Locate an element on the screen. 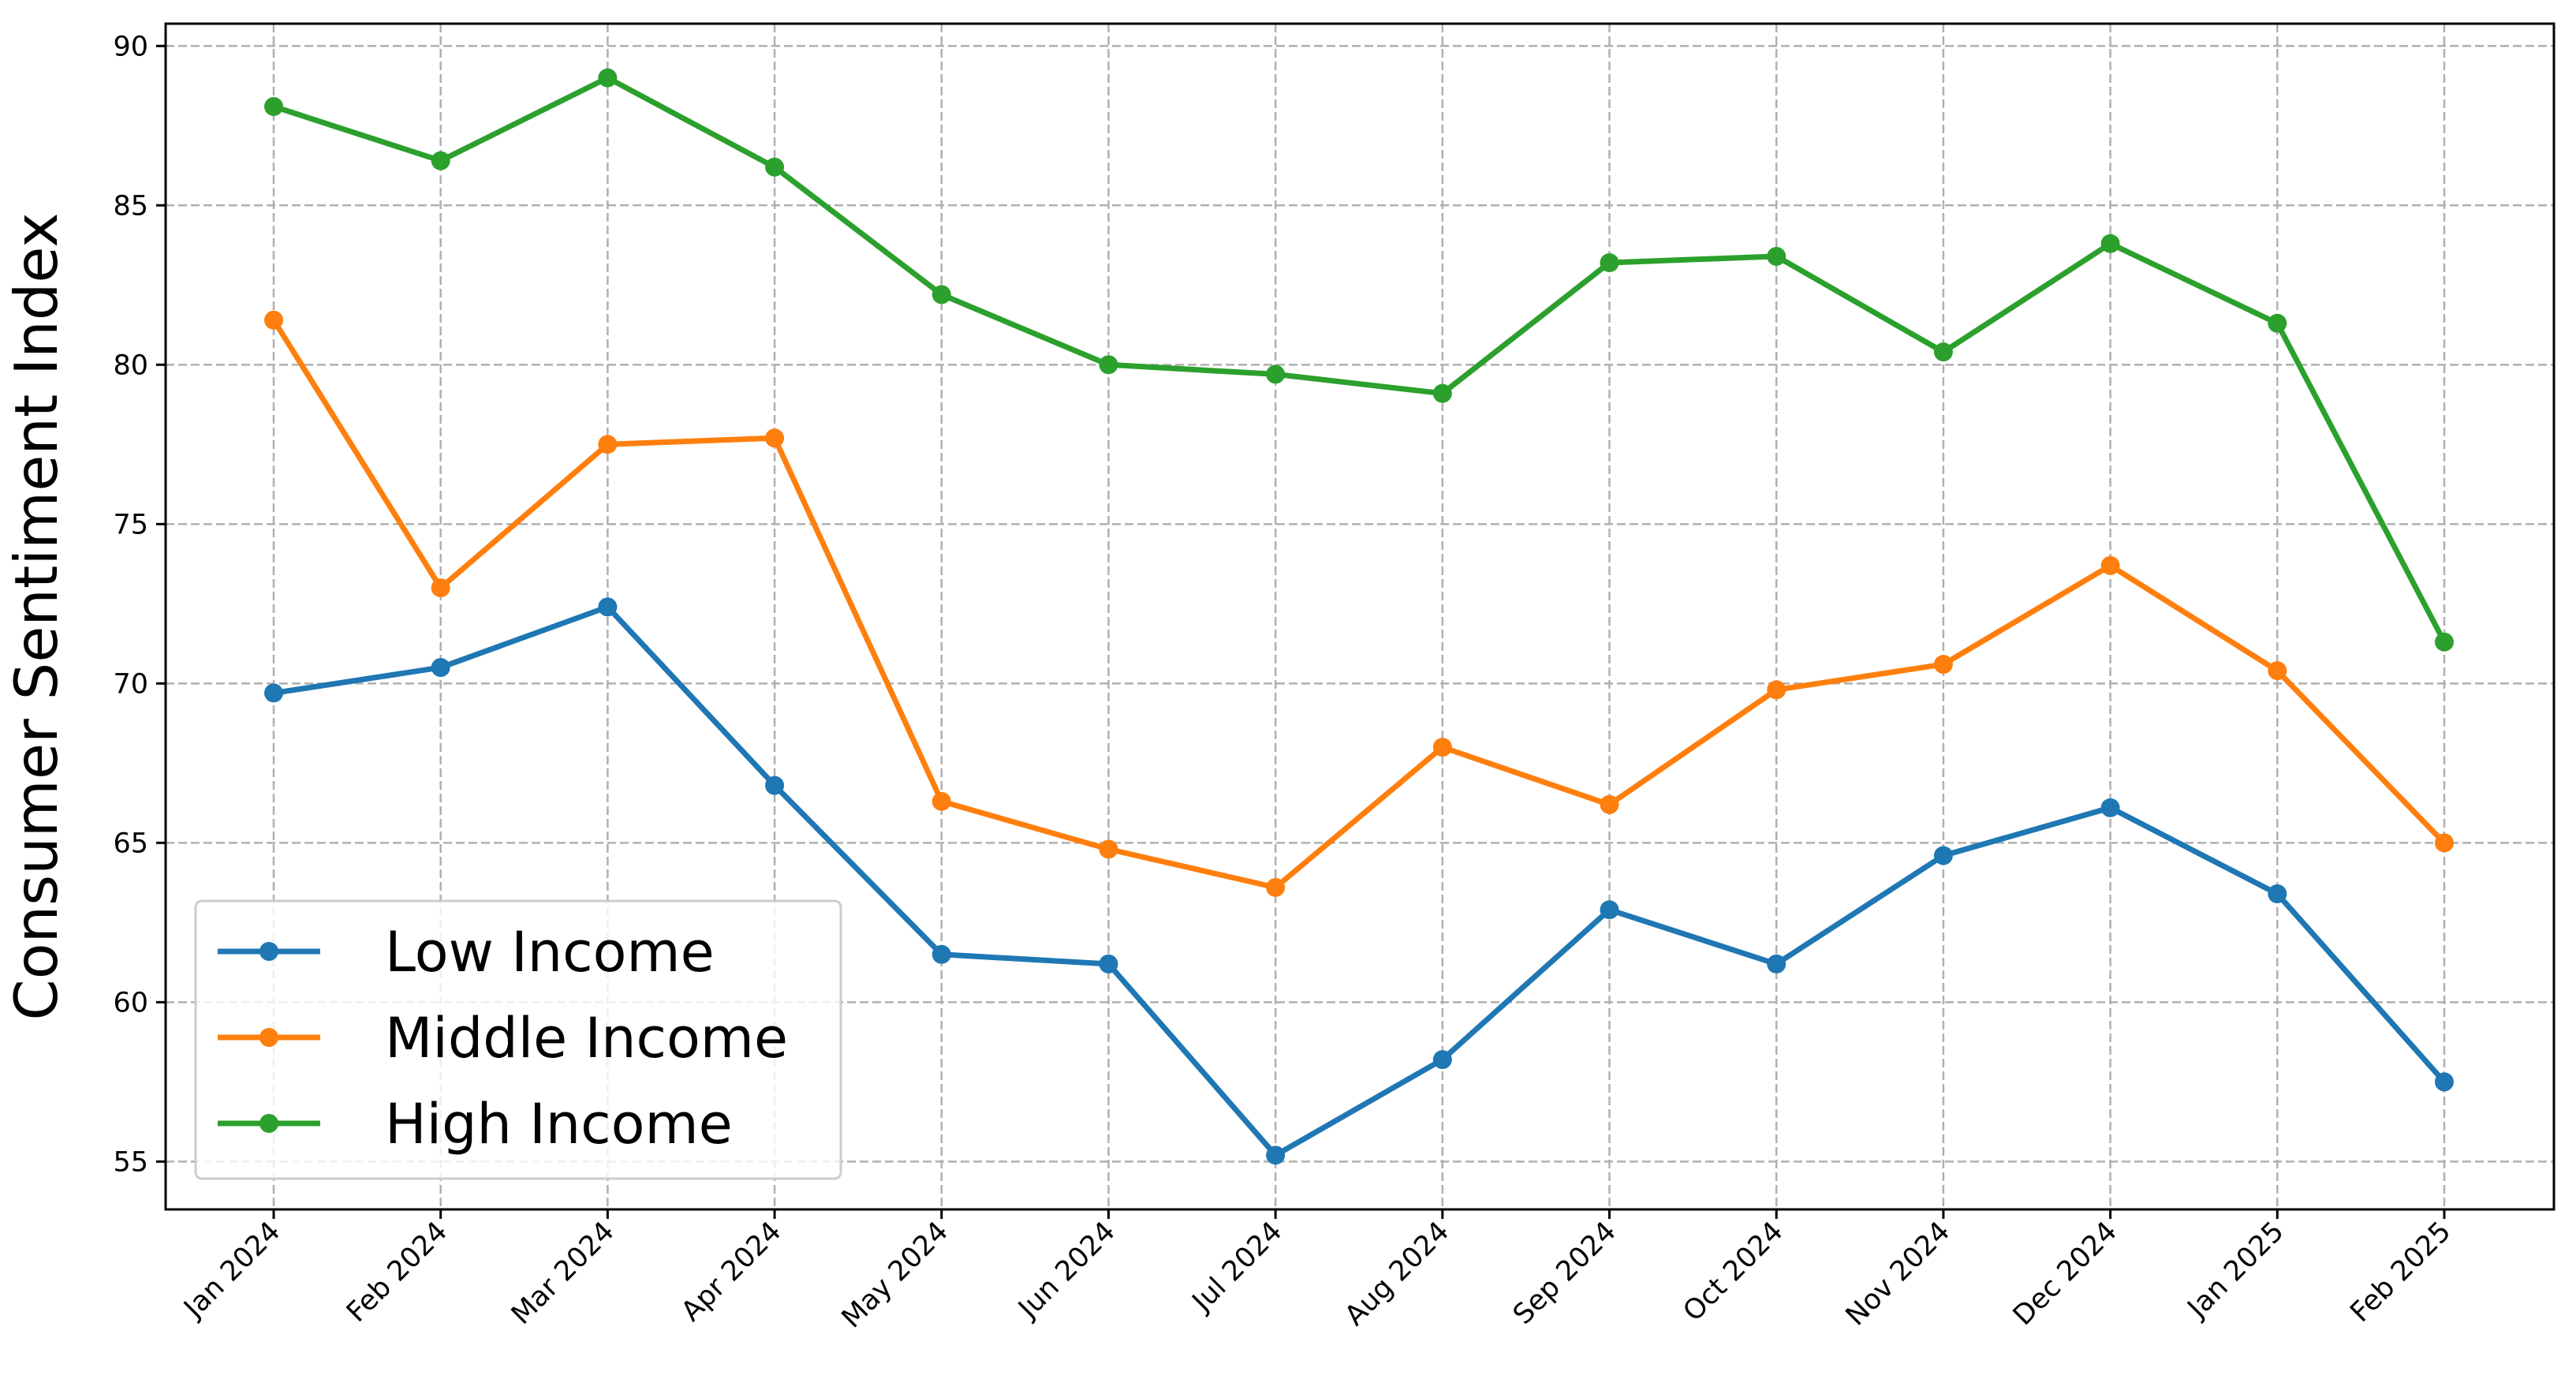 This screenshot has height=1394, width=2576. x-tick-label: Dec 2024 is located at coordinates (2065, 1274).